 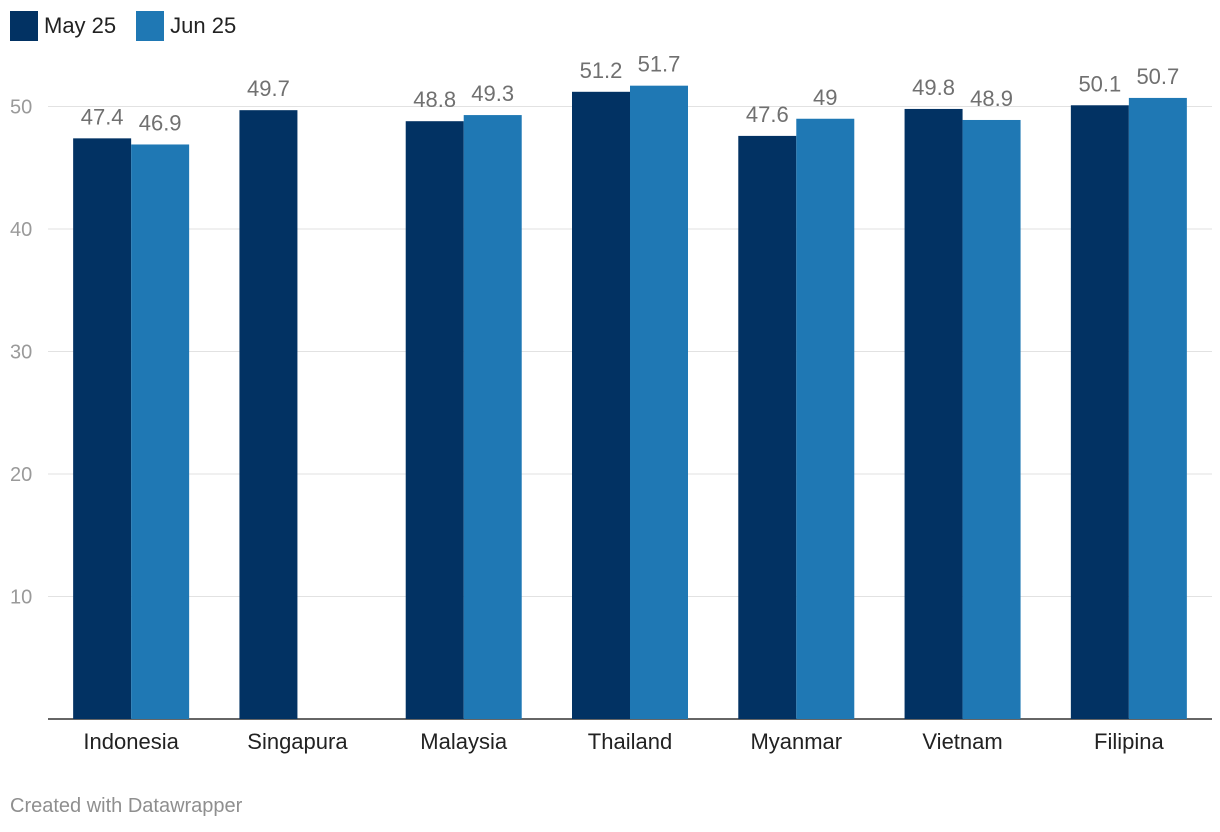 I want to click on data-label-thailand-jun-25: 51.7, so click(x=659, y=64).